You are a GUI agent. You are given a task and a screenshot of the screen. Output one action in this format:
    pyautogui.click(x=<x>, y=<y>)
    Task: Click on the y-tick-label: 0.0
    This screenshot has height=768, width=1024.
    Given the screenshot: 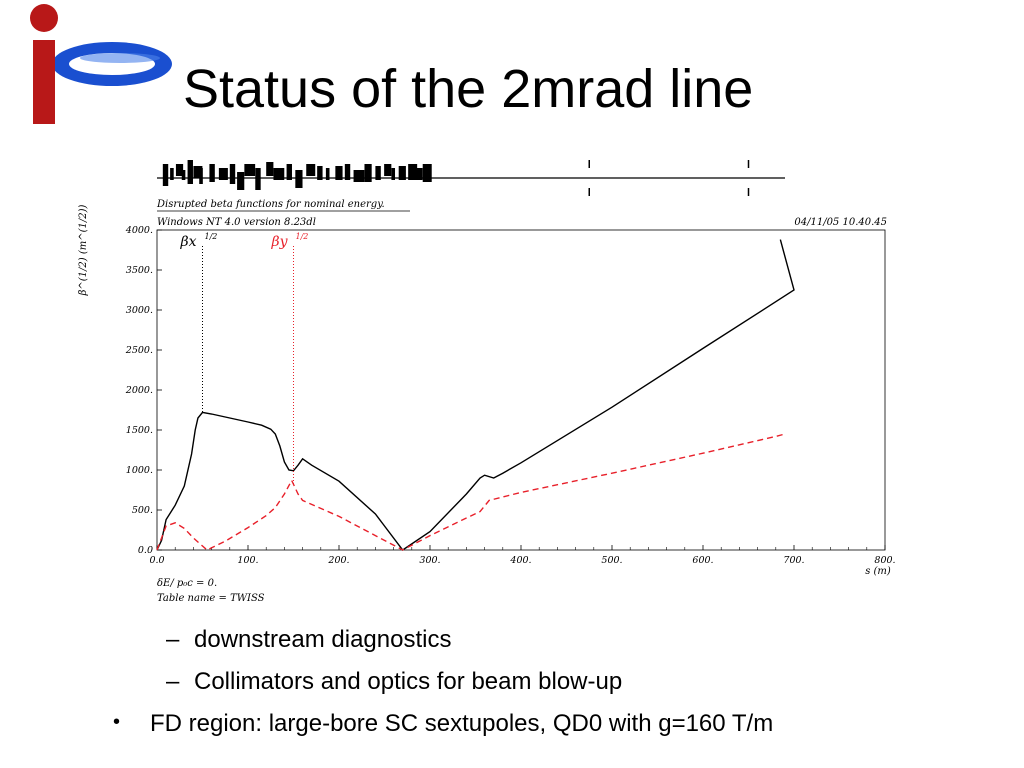 What is the action you would take?
    pyautogui.click(x=145, y=550)
    